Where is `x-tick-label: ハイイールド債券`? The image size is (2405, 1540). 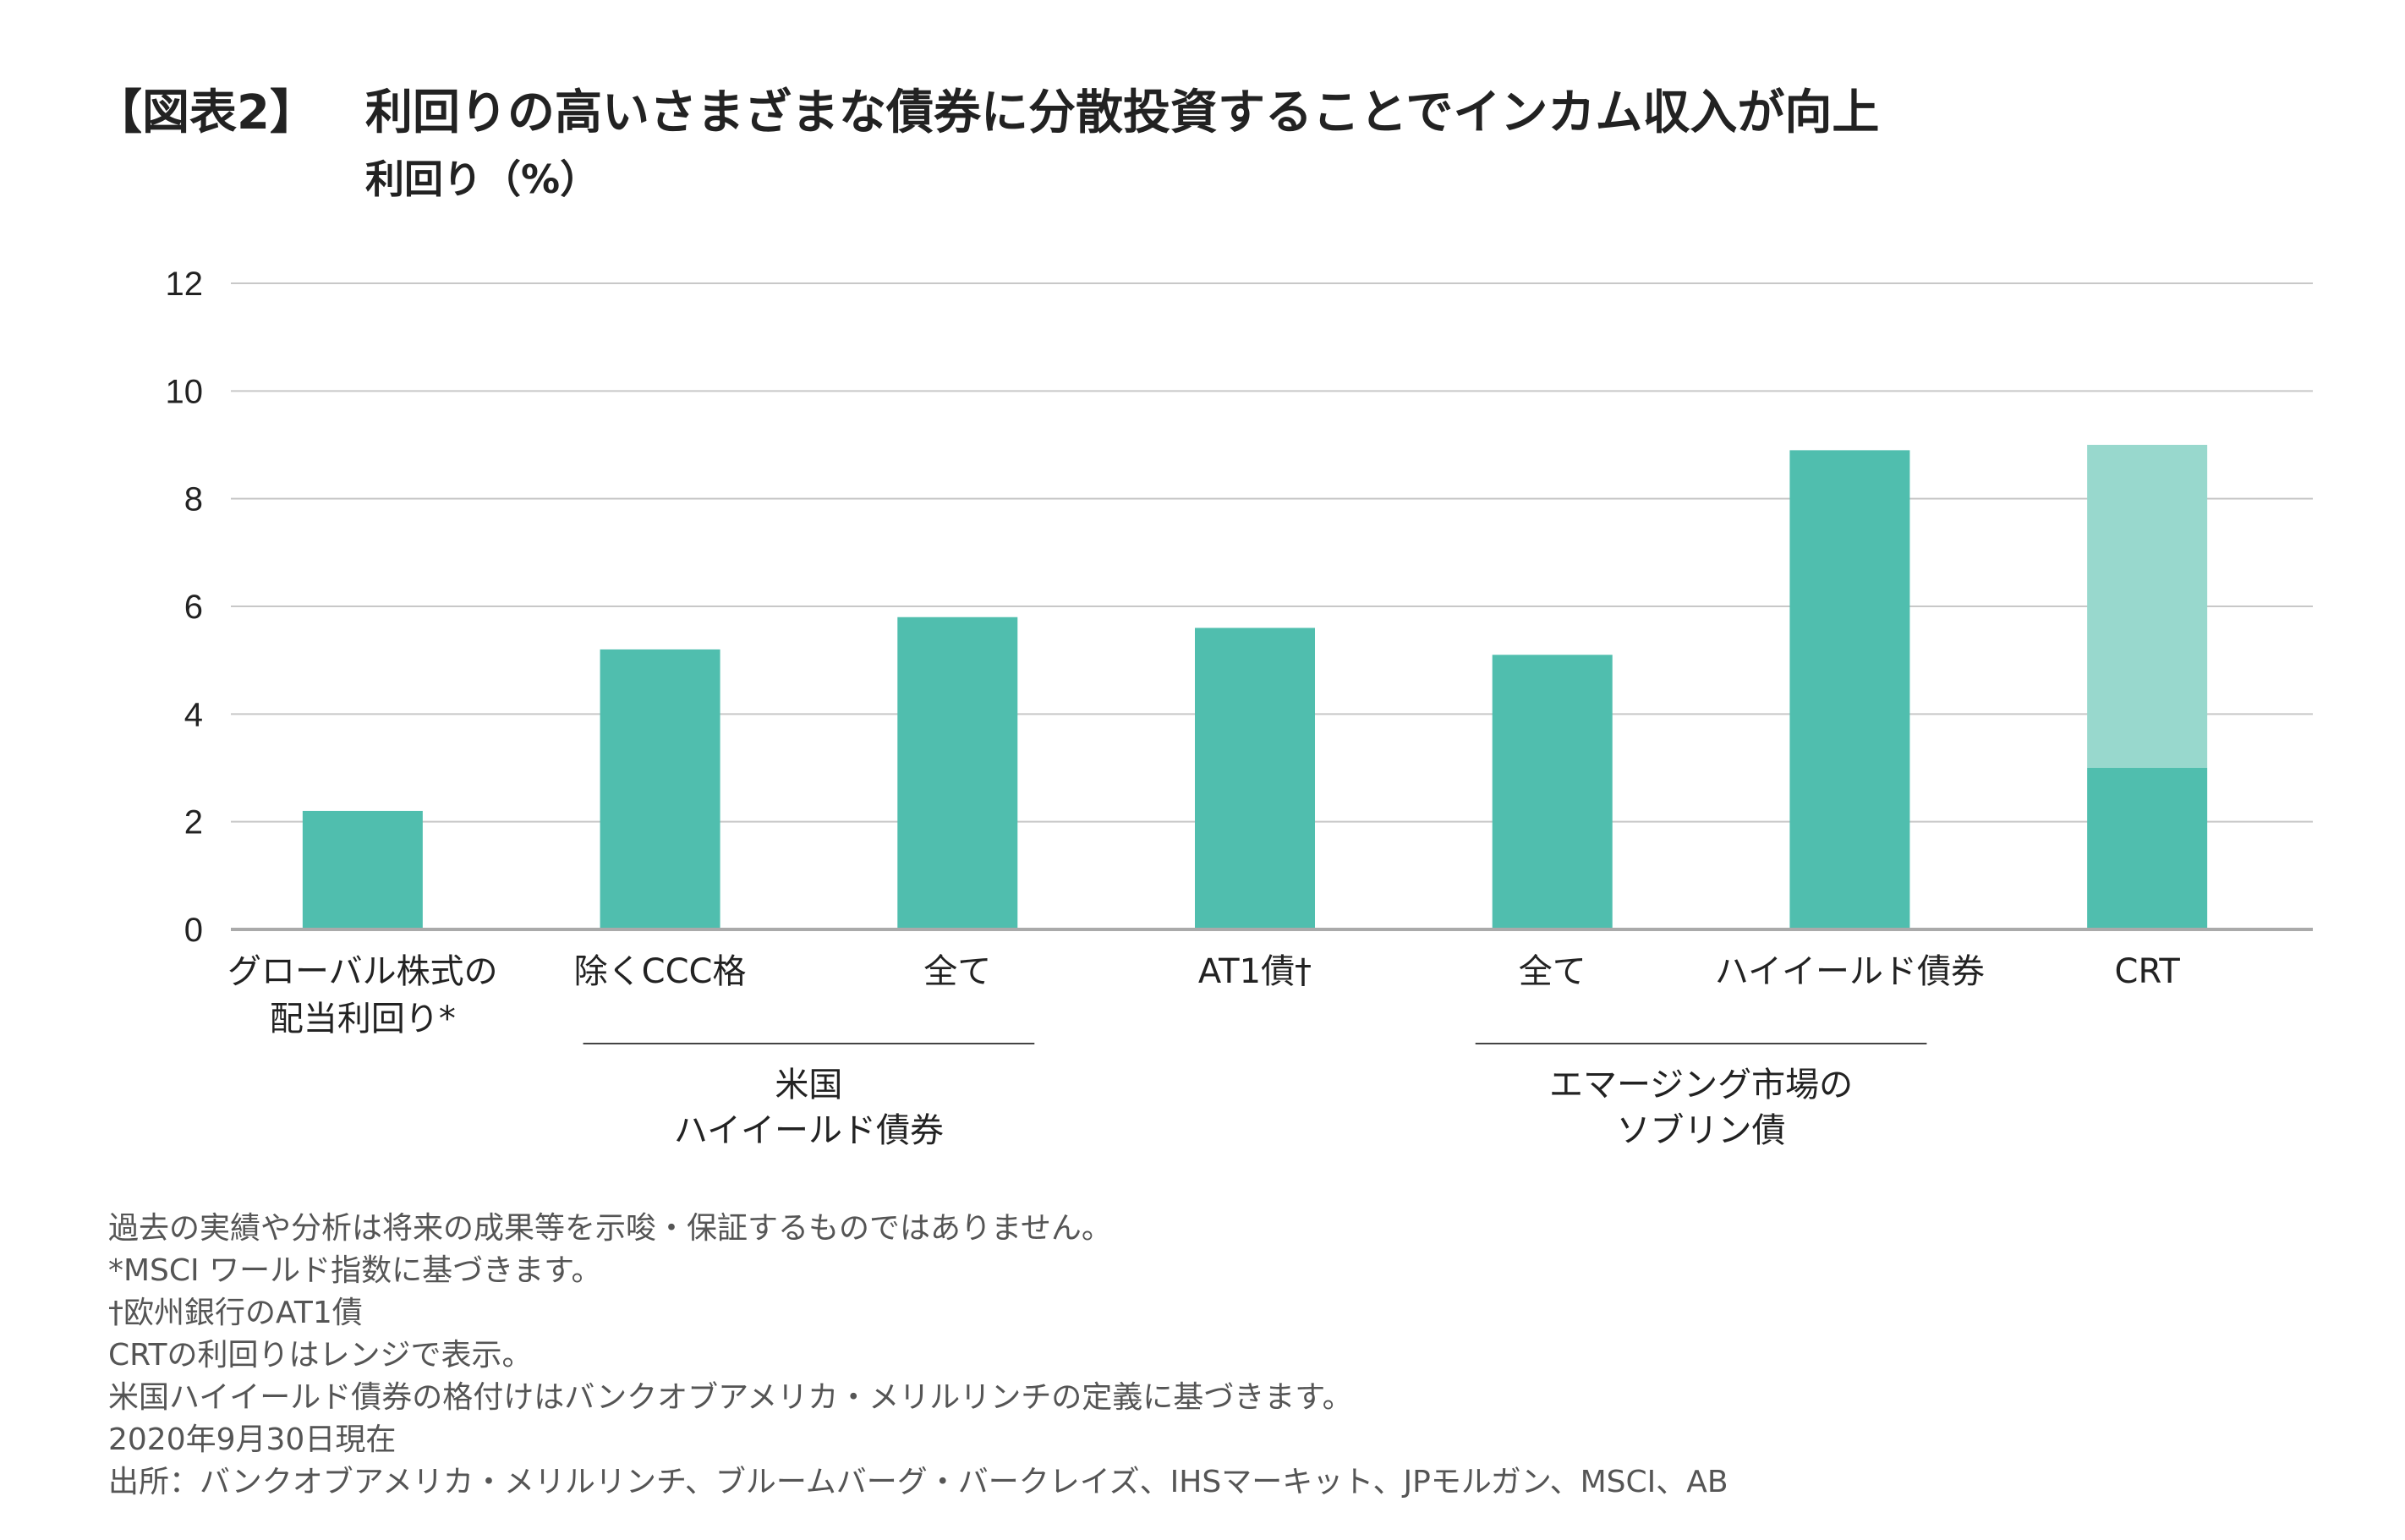
x-tick-label: ハイイールド債券 is located at coordinates (1850, 971).